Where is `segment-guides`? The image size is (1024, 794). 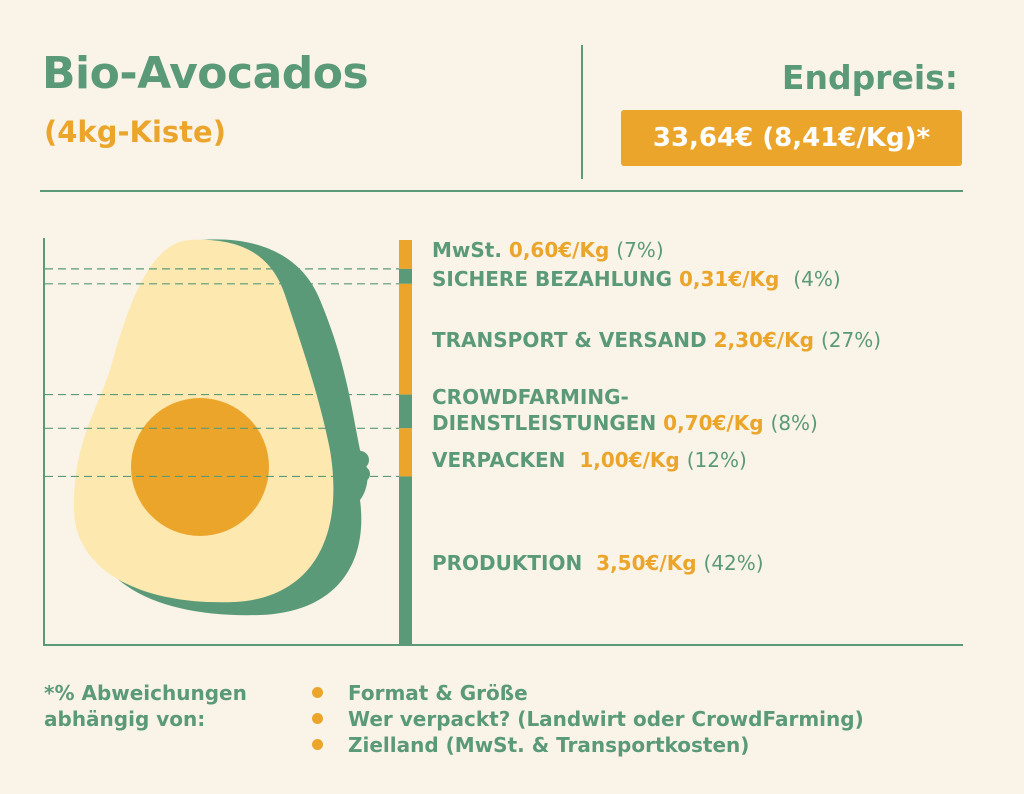
segment-guides is located at coordinates (222, 373).